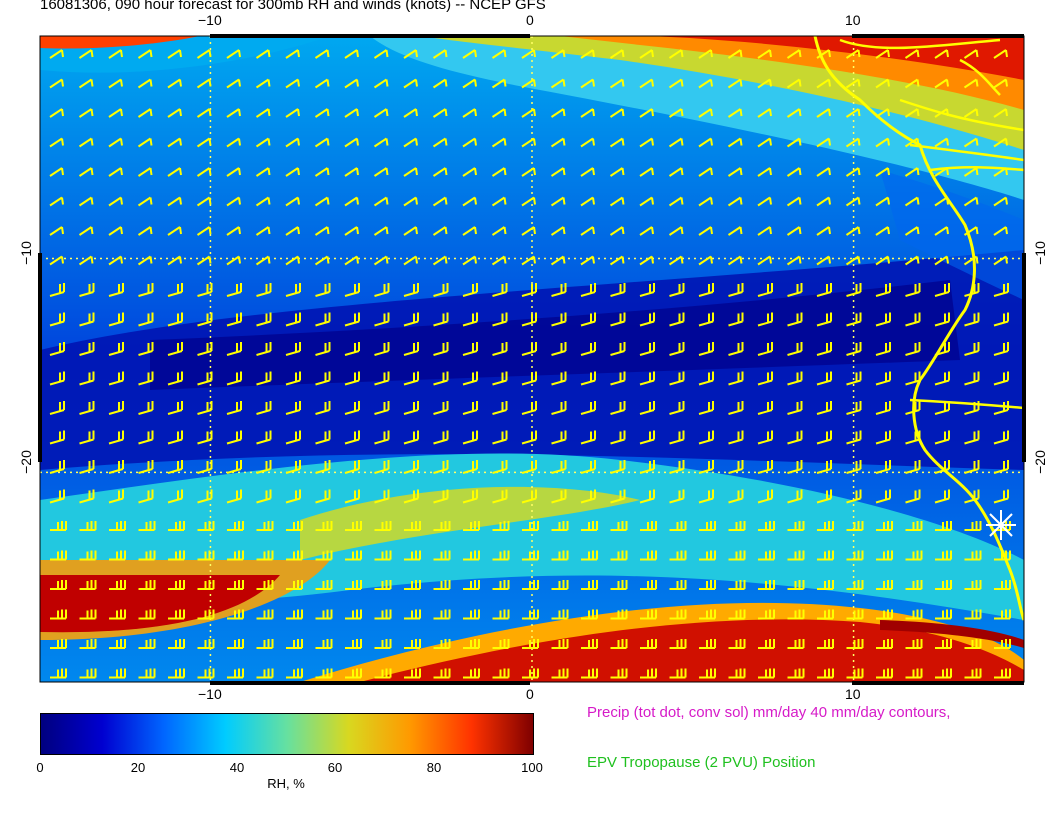 This screenshot has height=816, width=1056. I want to click on coastline, so click(918, 328).